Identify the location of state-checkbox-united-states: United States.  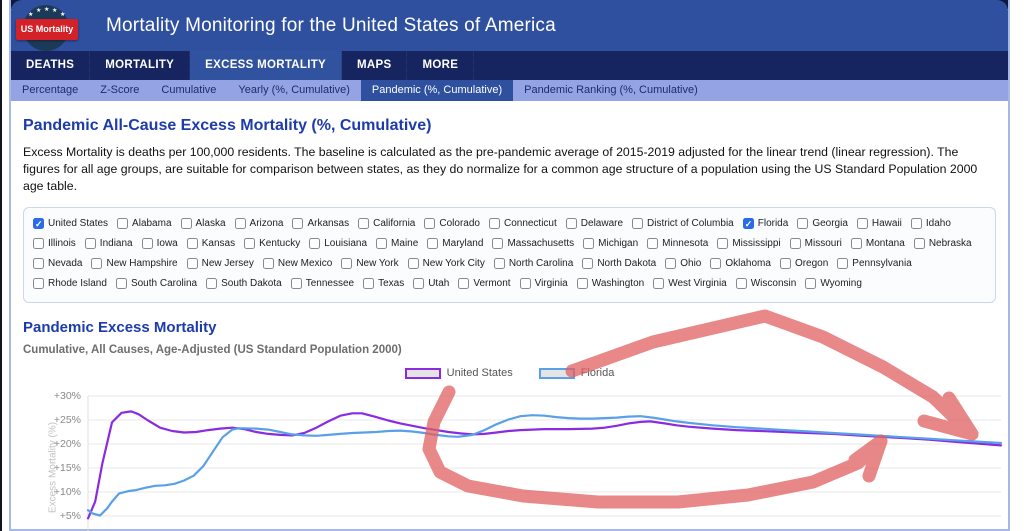
(70, 224).